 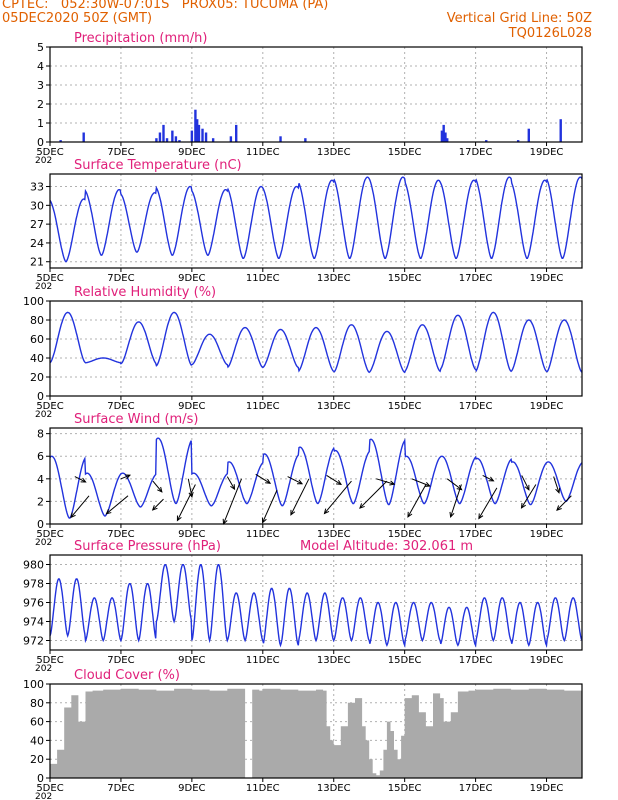 What do you see at coordinates (37, 205) in the screenshot?
I see `temperature-ytick-label: 30` at bounding box center [37, 205].